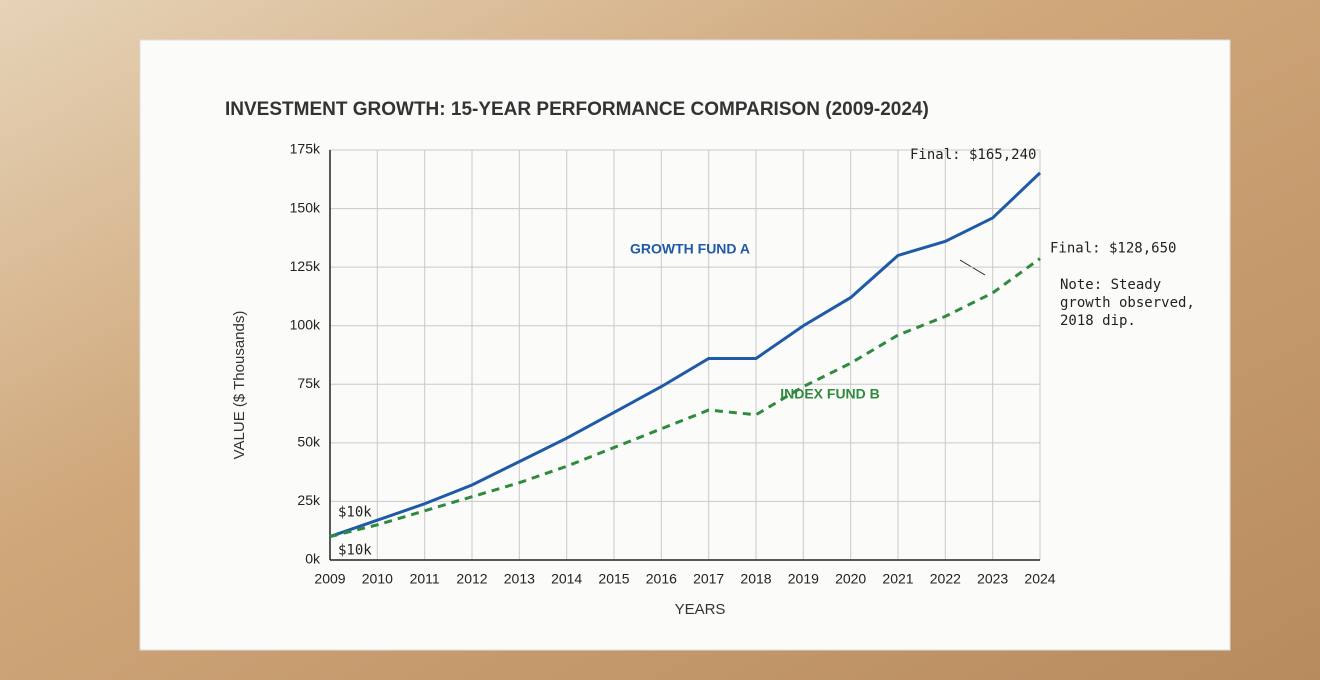 Image resolution: width=1320 pixels, height=680 pixels. What do you see at coordinates (309, 442) in the screenshot?
I see `y-tick-label: 50k` at bounding box center [309, 442].